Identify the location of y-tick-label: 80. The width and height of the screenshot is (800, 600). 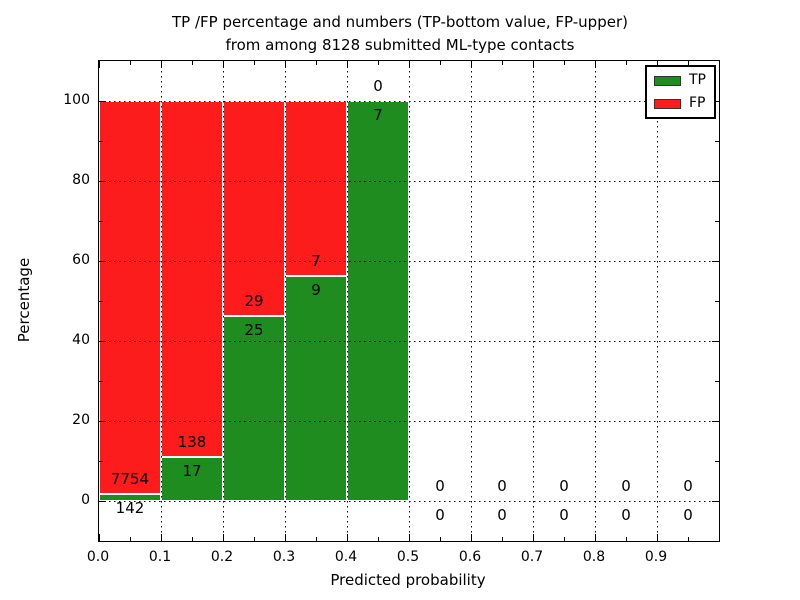
(81, 180).